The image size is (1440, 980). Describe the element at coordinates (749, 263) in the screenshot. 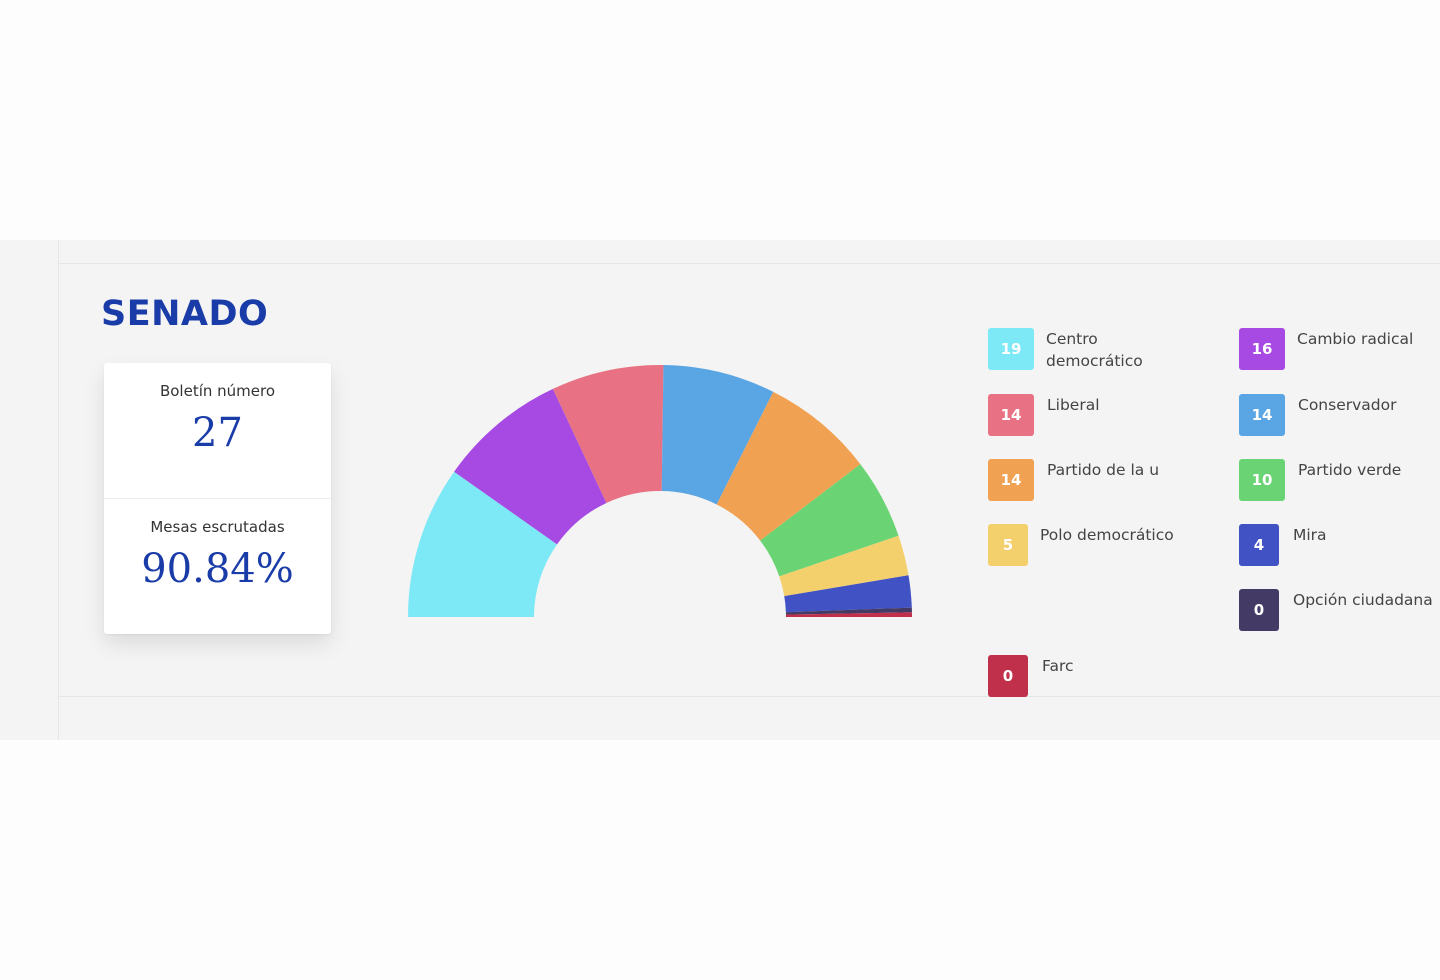

I see `panel-top-divider` at that location.